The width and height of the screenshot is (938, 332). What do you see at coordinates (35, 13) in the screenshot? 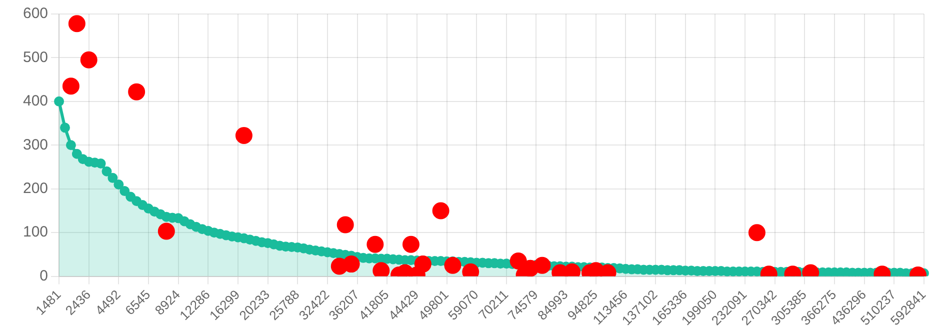
I see `y-tick-label: 600` at bounding box center [35, 13].